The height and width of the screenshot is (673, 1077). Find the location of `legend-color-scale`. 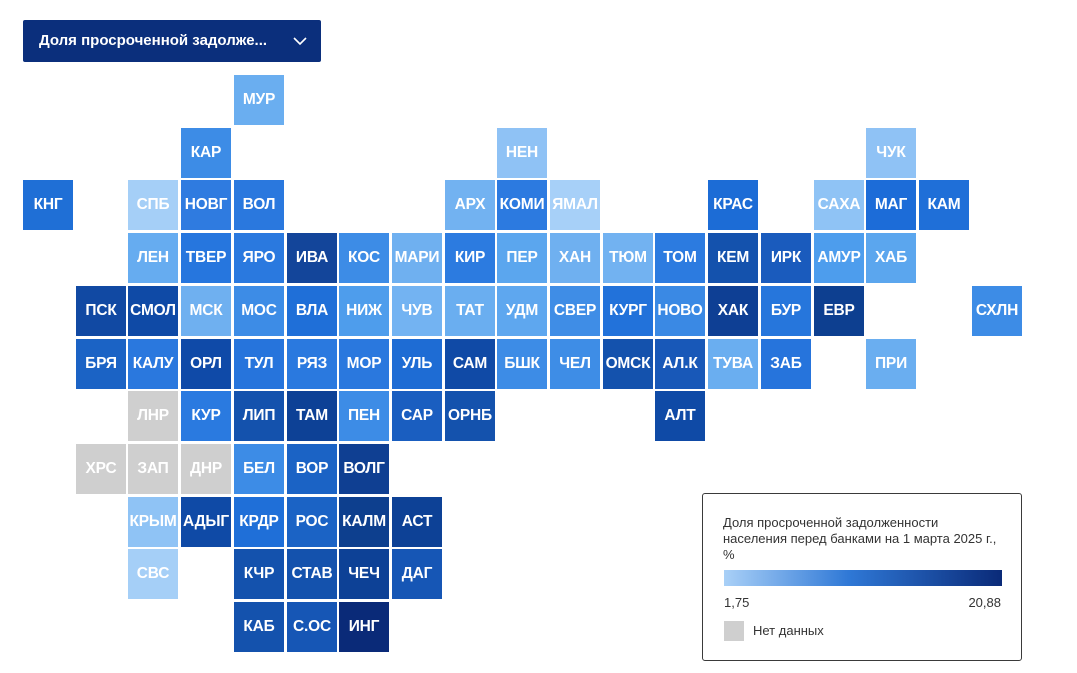

legend-color-scale is located at coordinates (863, 578).